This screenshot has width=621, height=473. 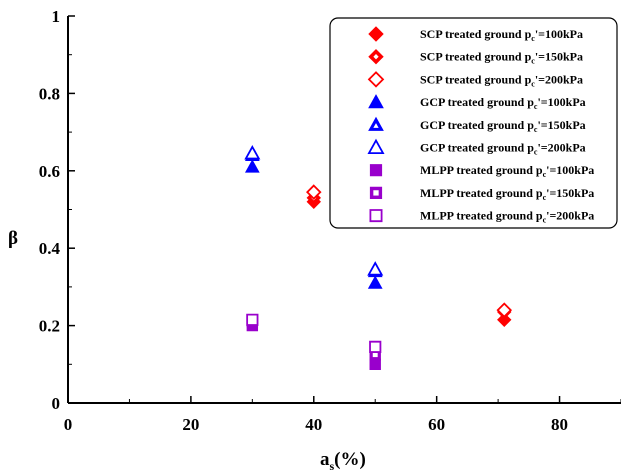 What do you see at coordinates (501, 35) in the screenshot?
I see `legend-label: SCP treated ground pc'=100kPa` at bounding box center [501, 35].